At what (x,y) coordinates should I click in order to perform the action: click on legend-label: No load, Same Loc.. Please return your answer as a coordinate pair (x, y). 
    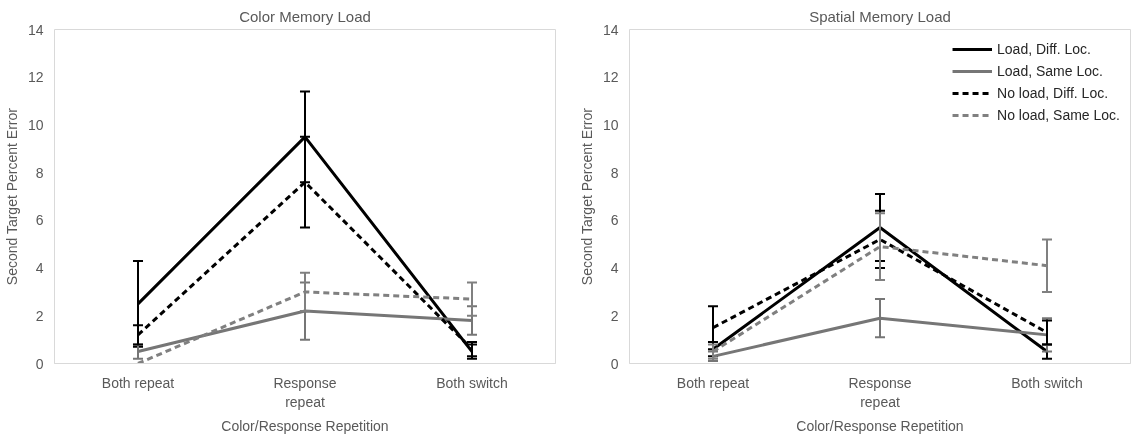
    Looking at the image, I should click on (1058, 115).